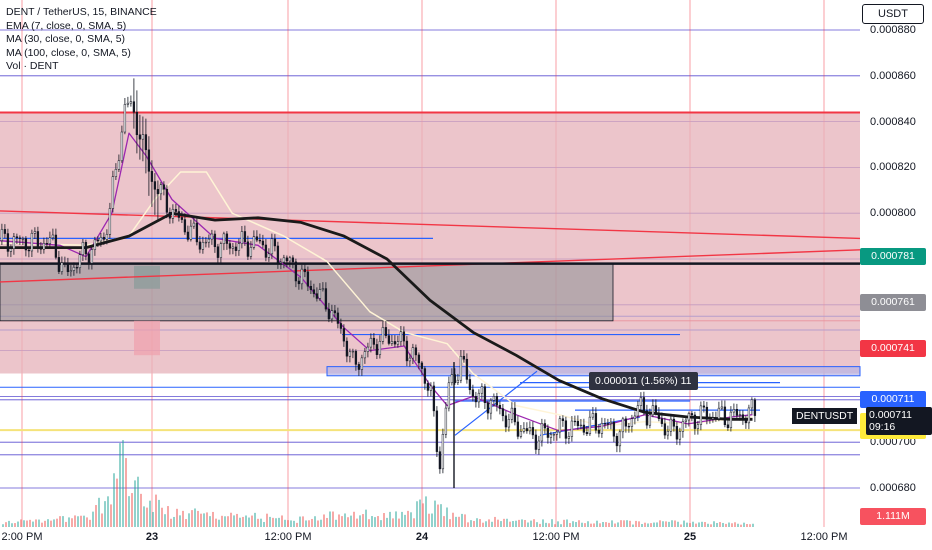  Describe the element at coordinates (690, 537) in the screenshot. I see `x-tick-label: 25` at that location.